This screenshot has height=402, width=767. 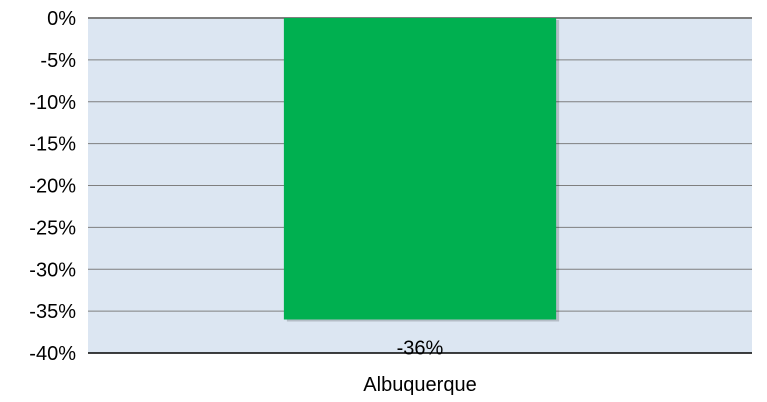 I want to click on y-tick-label: 0%, so click(x=61, y=19).